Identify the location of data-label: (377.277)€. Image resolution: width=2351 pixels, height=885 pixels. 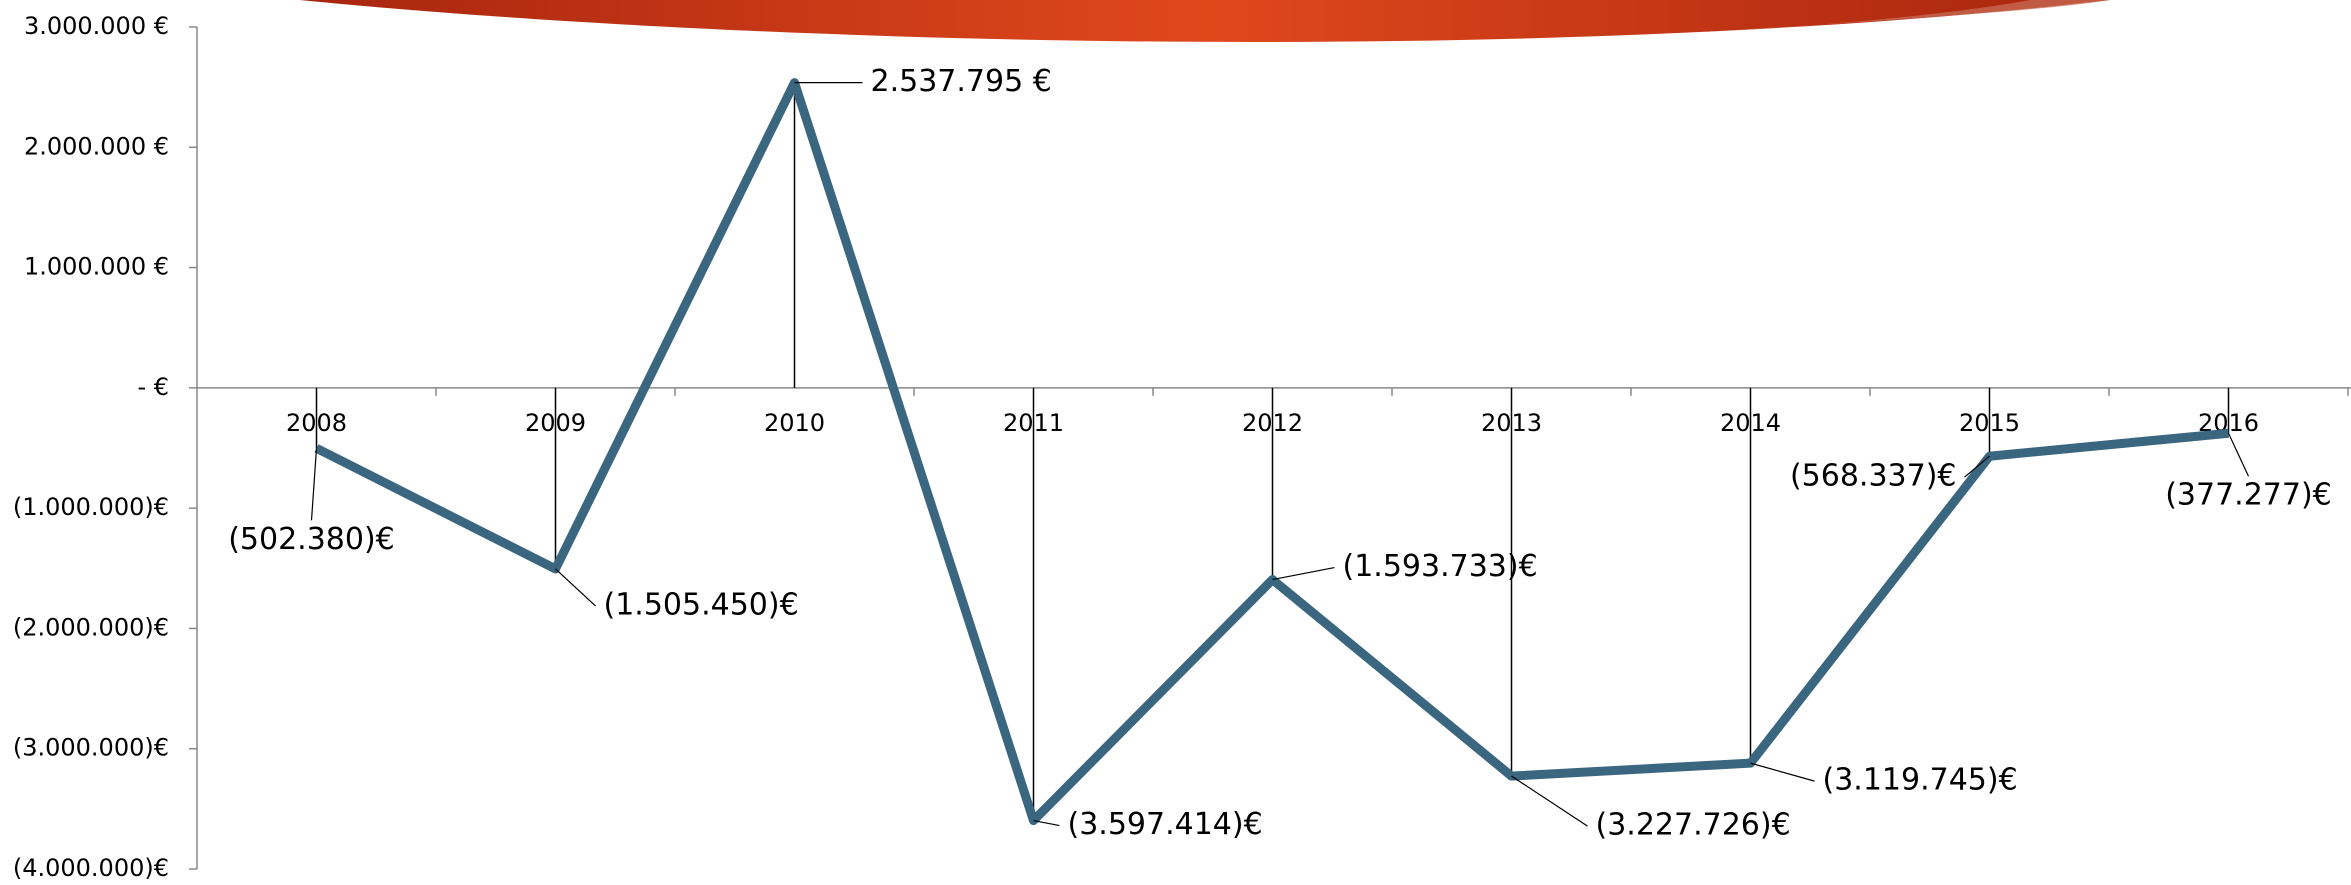
(2248, 495).